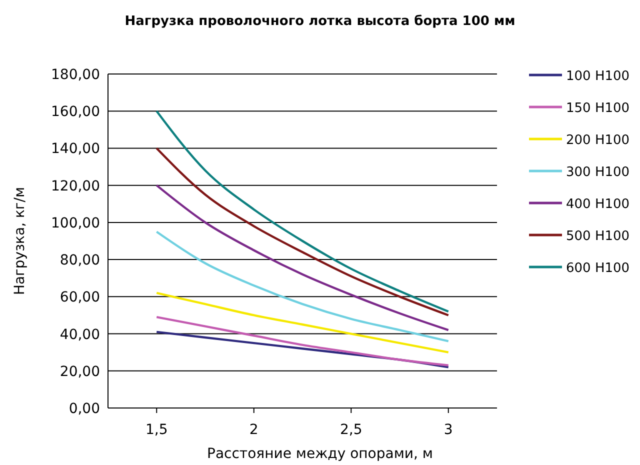 This screenshot has height=465, width=640. I want to click on chart-title: Нагрузка проволочного лотка высота борта 100 мм, so click(320, 21).